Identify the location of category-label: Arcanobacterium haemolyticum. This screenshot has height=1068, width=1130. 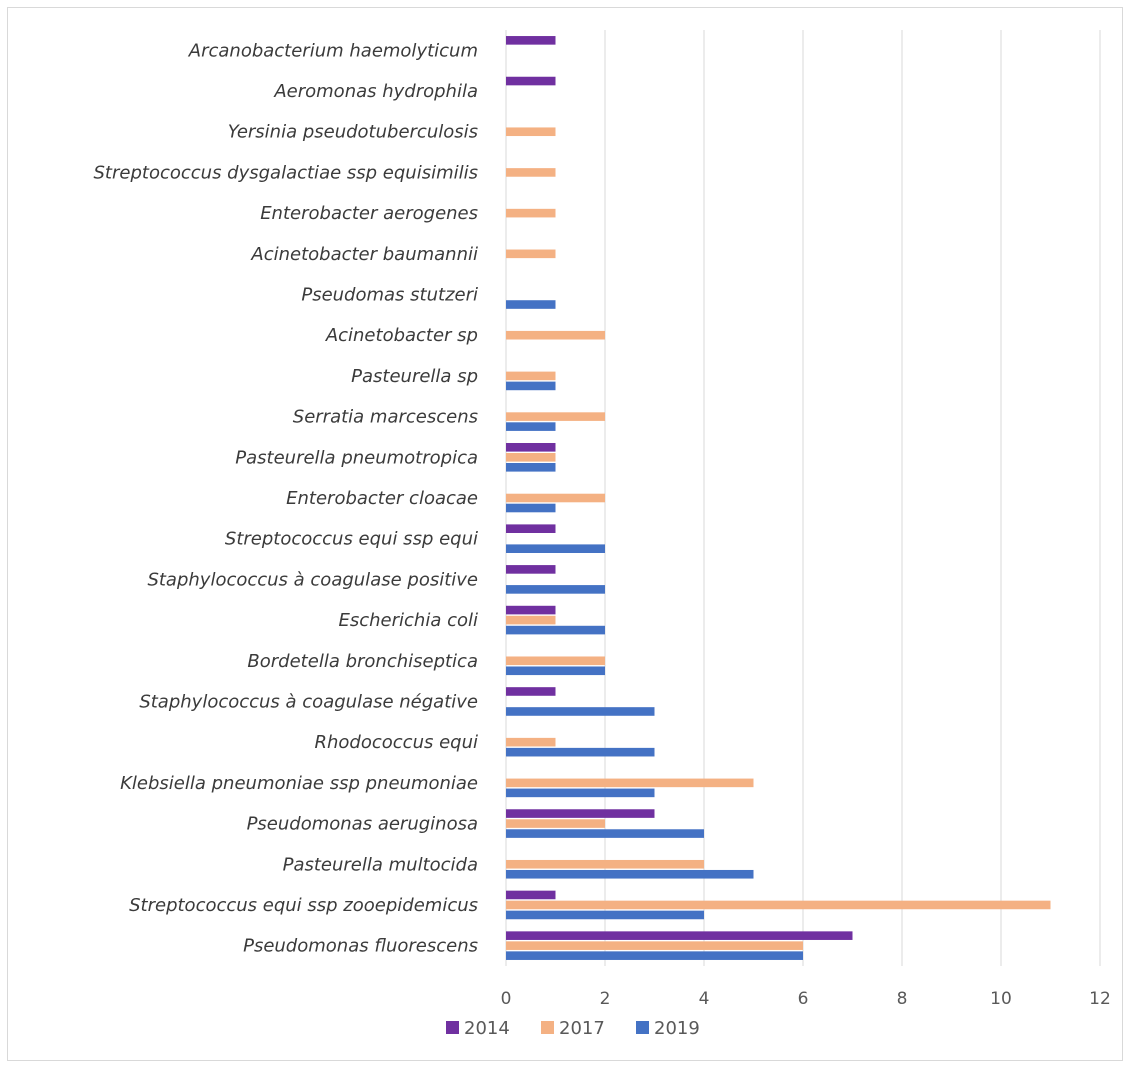
(333, 50).